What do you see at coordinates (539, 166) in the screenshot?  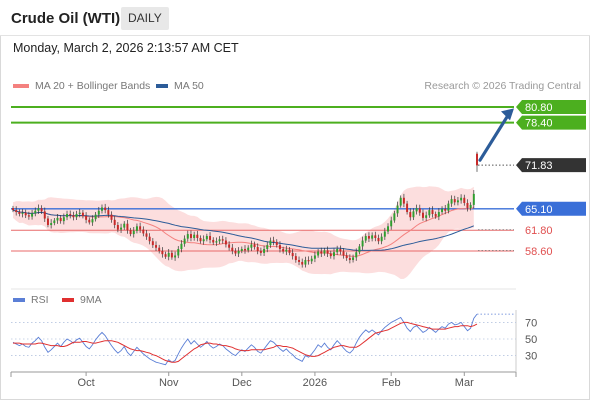 I see `level-tag-text: 71.83` at bounding box center [539, 166].